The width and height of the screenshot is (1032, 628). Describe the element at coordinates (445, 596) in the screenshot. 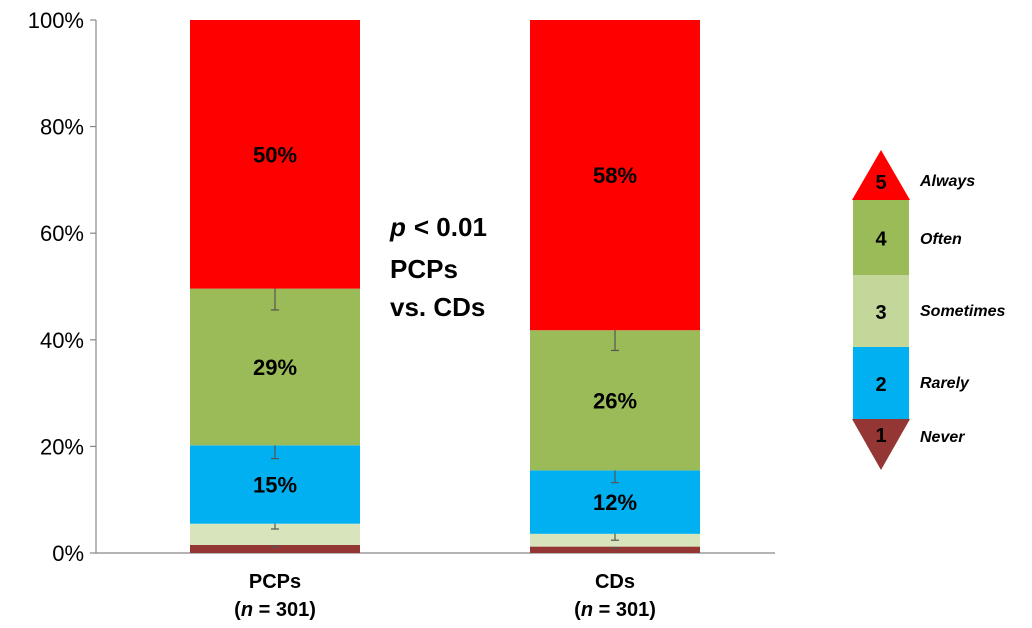

I see `category-labels: PCPs (n = 301) CDs (n = 301)` at that location.